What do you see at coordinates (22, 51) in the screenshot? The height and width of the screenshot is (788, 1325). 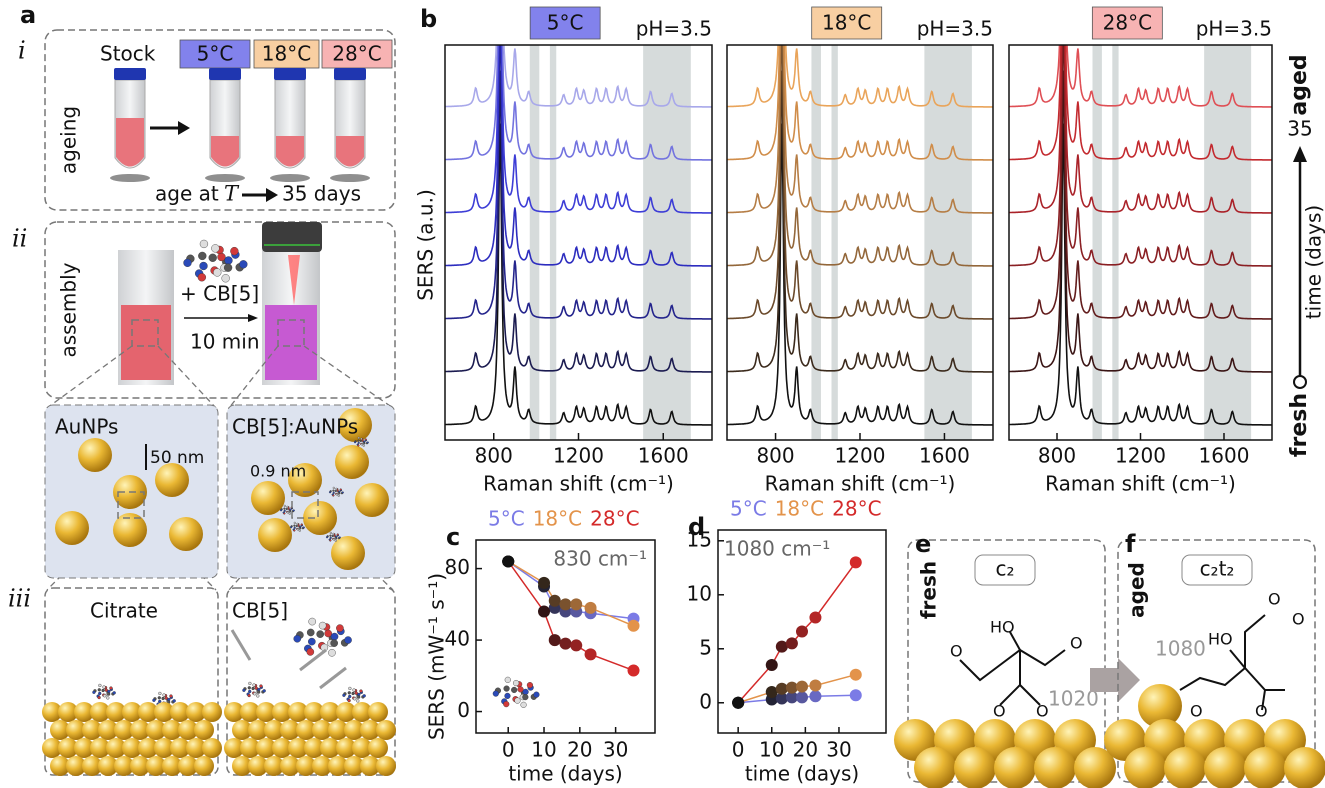 I see `step-label: i` at bounding box center [22, 51].